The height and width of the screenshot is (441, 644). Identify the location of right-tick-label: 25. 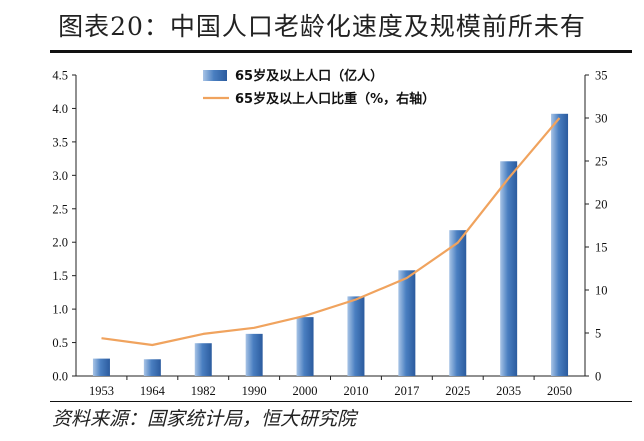
(601, 162).